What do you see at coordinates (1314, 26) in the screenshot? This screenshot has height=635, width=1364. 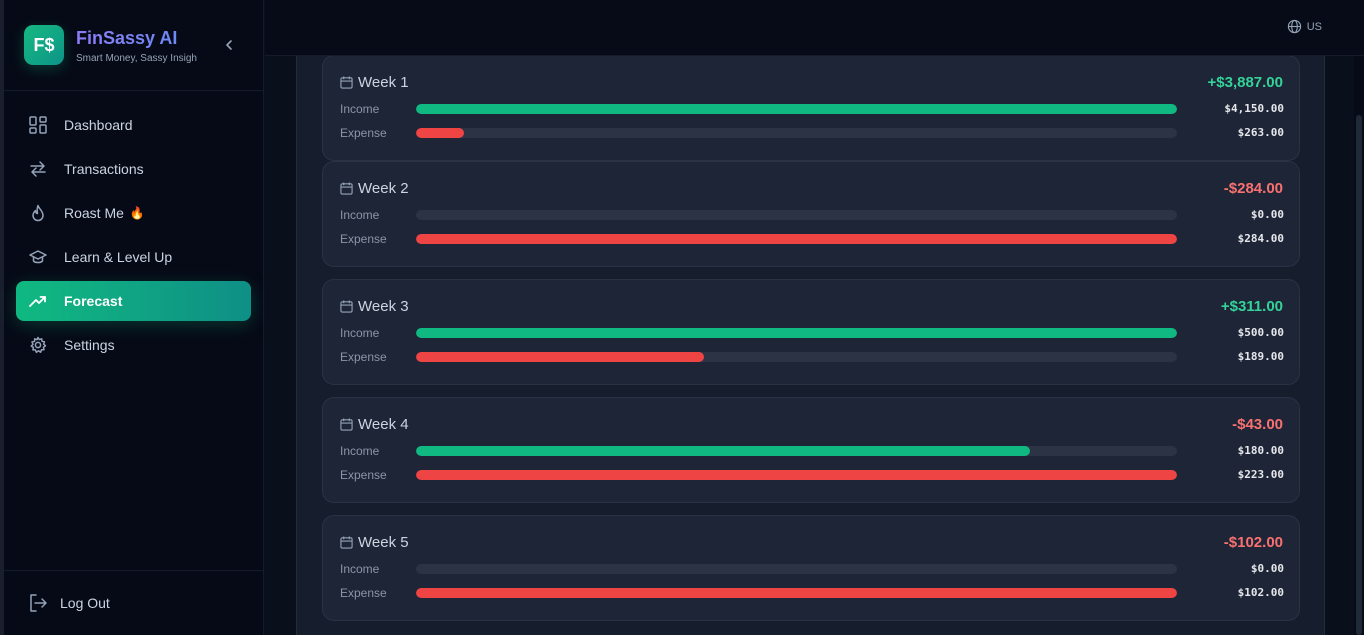 I see `language-label: US` at bounding box center [1314, 26].